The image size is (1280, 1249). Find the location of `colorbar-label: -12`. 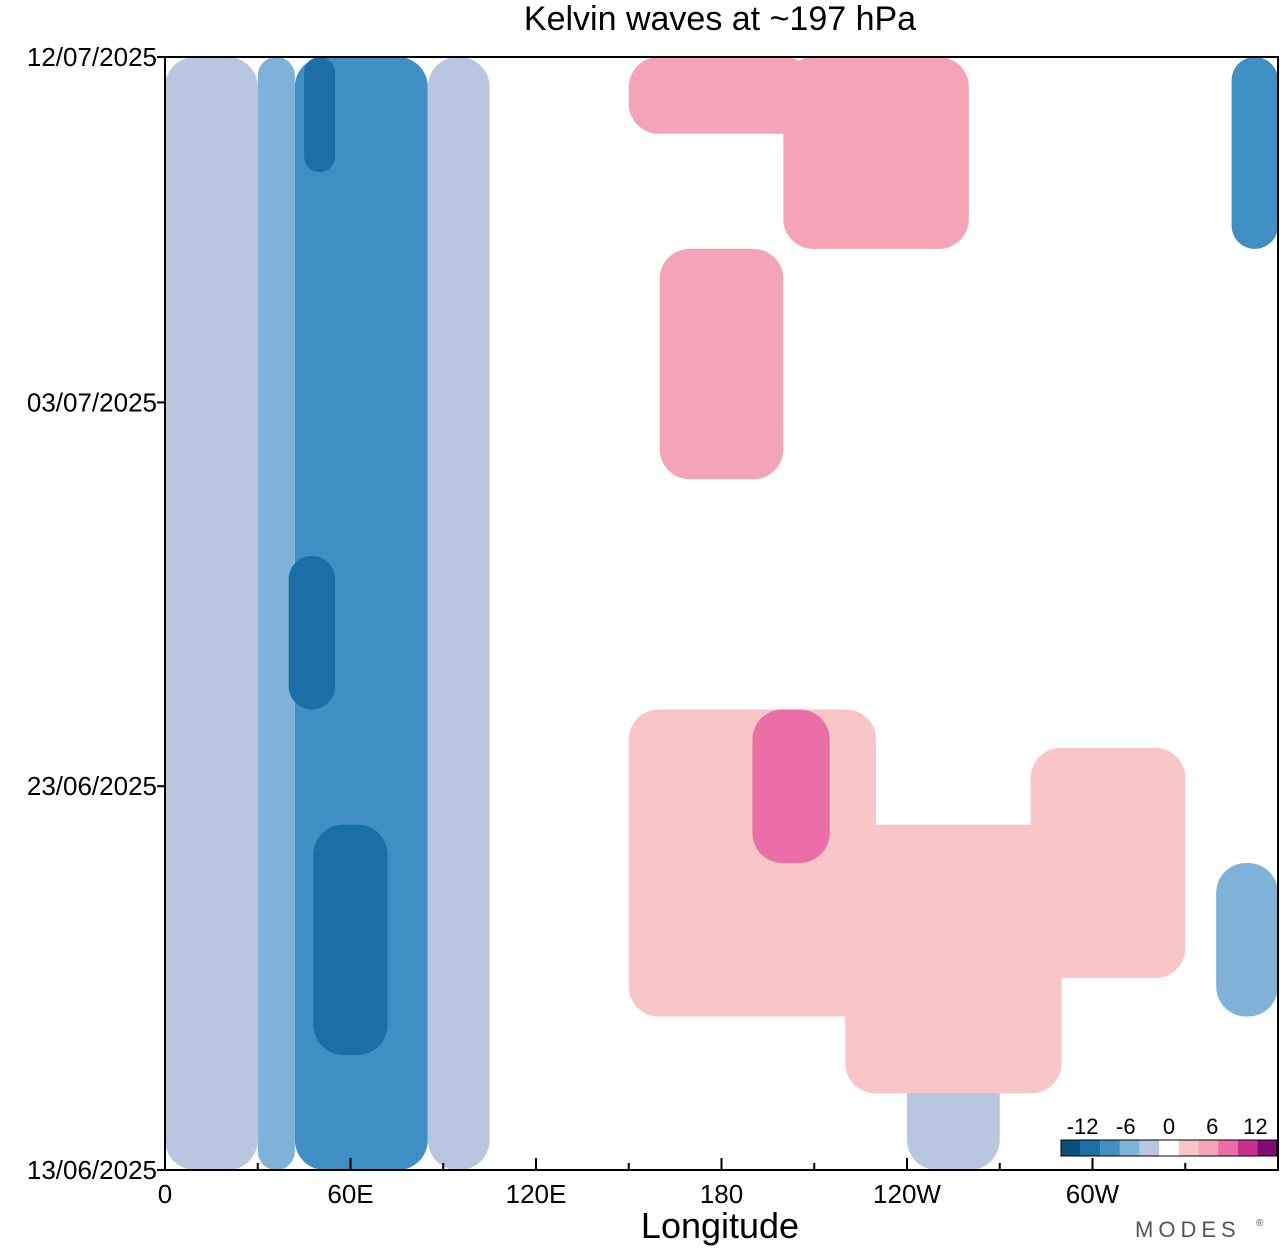

colorbar-label: -12 is located at coordinates (1083, 1126).